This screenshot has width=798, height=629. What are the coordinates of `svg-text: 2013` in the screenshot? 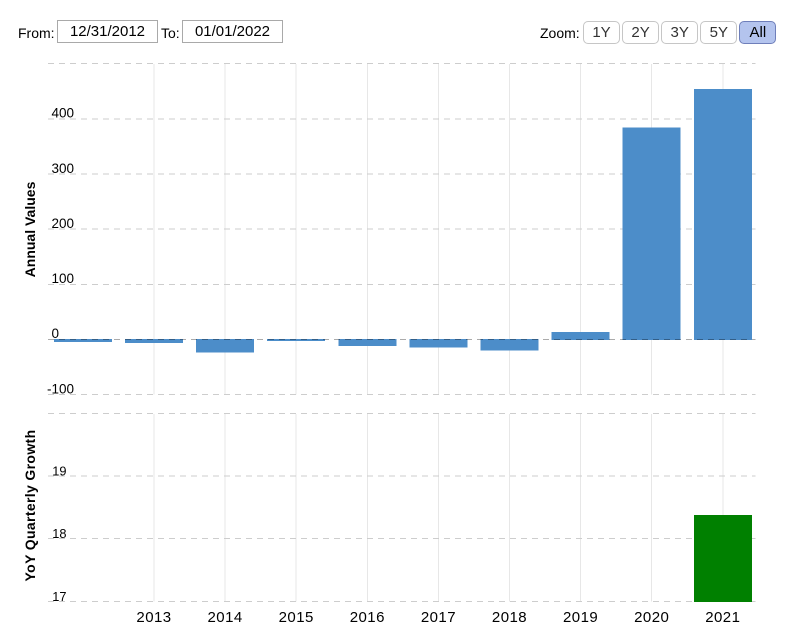 It's located at (153, 617).